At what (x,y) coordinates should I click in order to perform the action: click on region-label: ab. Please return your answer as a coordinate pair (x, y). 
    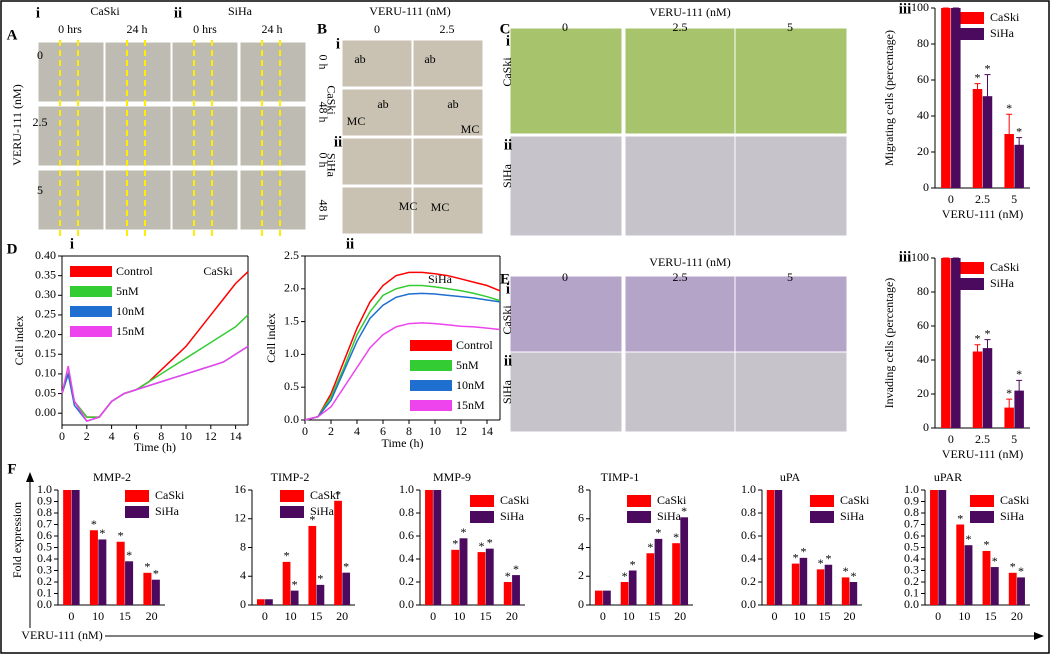
    Looking at the image, I should click on (382, 104).